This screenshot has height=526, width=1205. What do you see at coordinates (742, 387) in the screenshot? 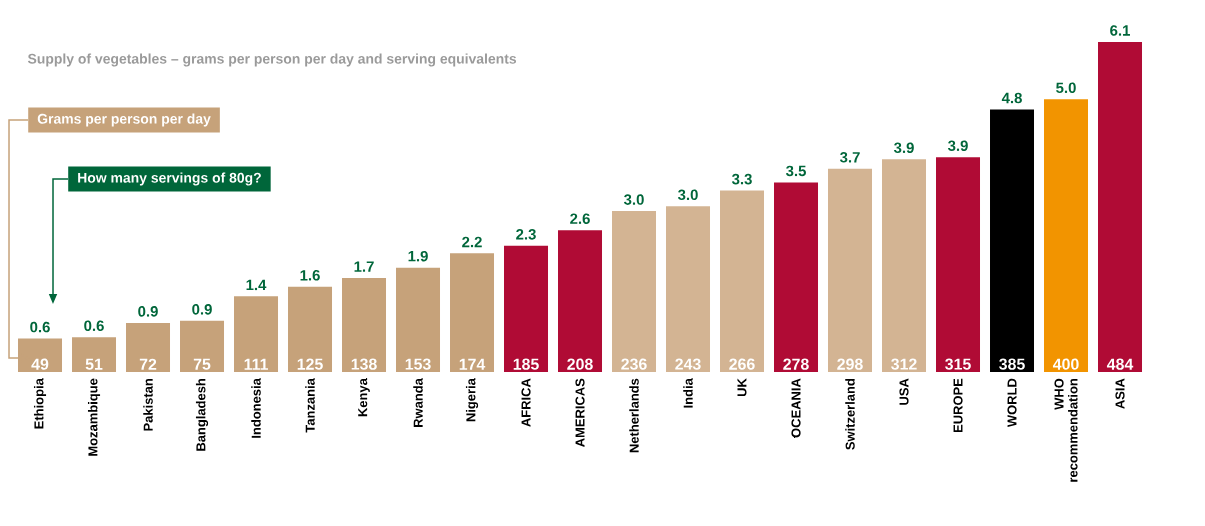
I see `x-tick-label: UK` at bounding box center [742, 387].